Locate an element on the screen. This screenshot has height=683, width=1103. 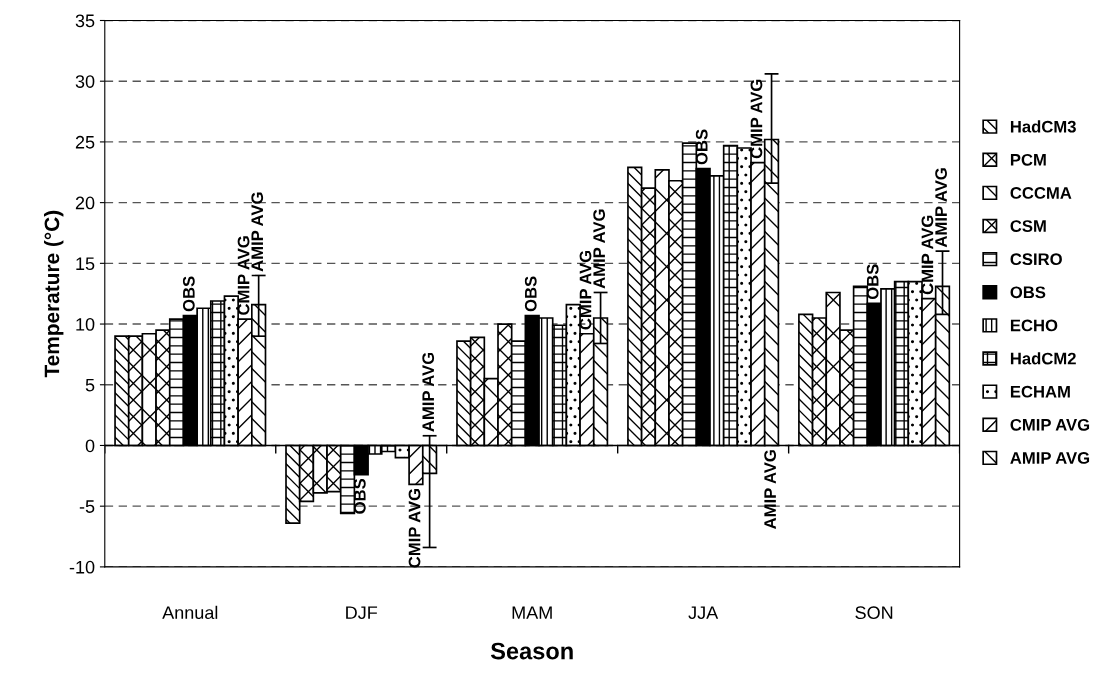
legend-label: OBS is located at coordinates (1028, 292).